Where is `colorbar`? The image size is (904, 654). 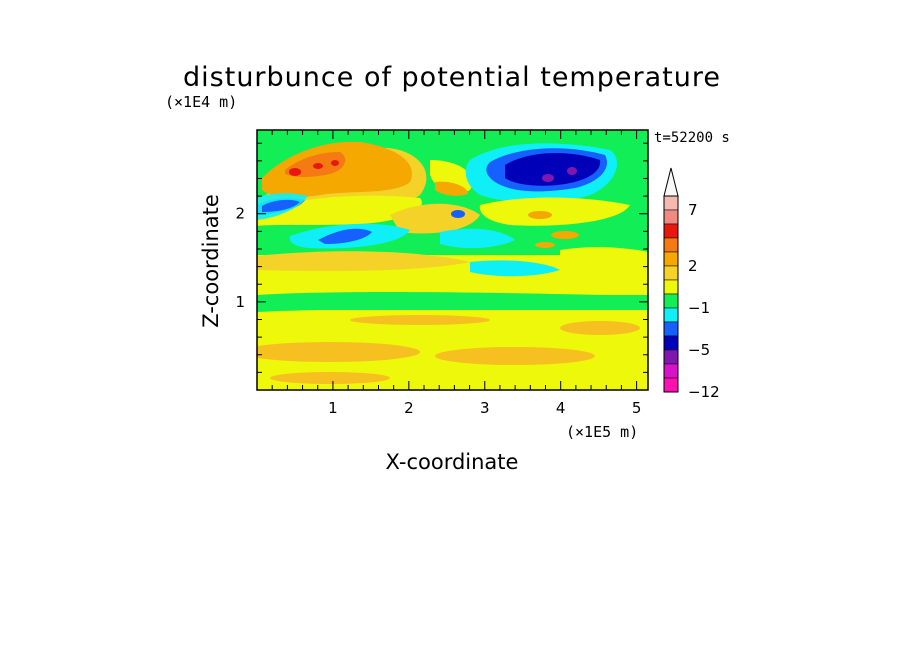
colorbar is located at coordinates (671, 280).